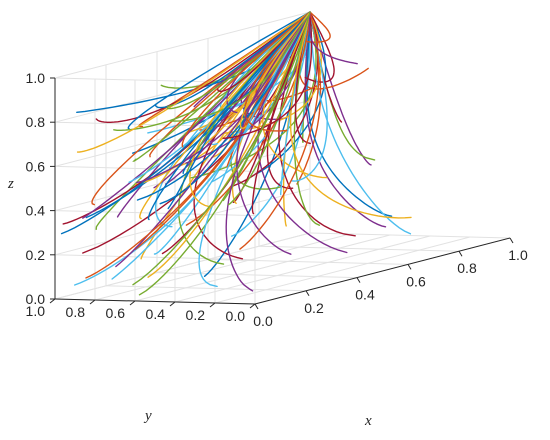  I want to click on z-tick-label: 0.2, so click(36, 255).